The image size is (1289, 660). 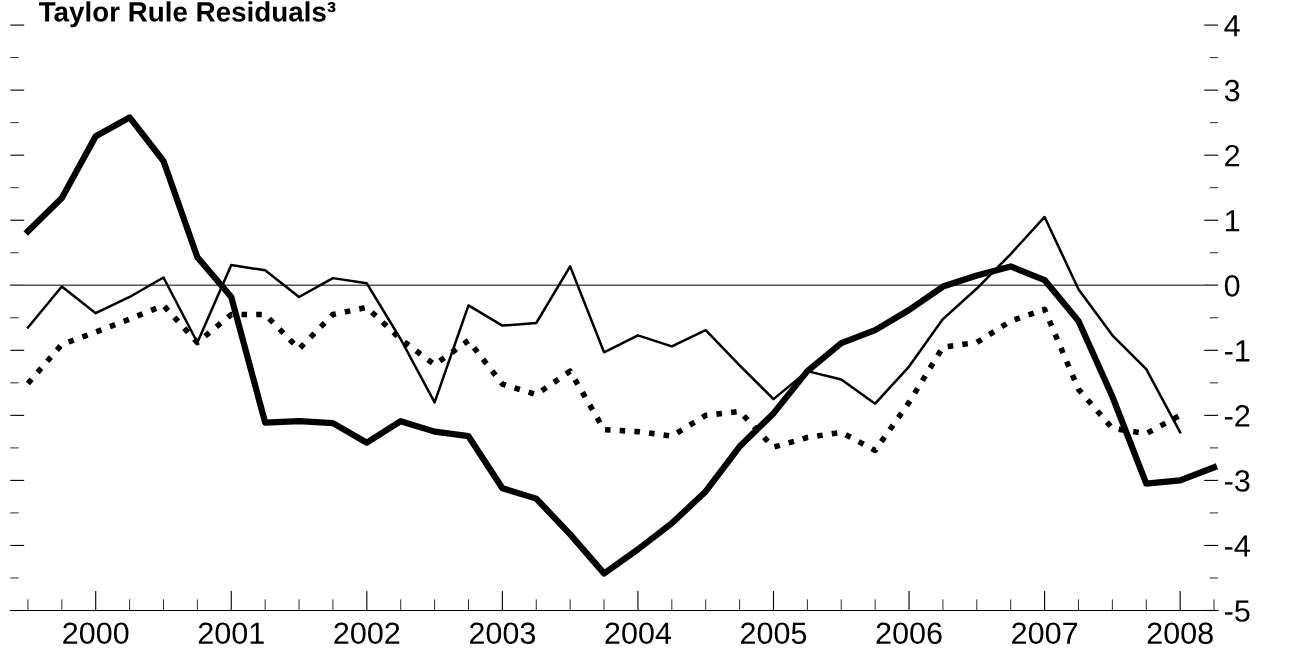 I want to click on x-tick-label: 2007, so click(x=1045, y=633).